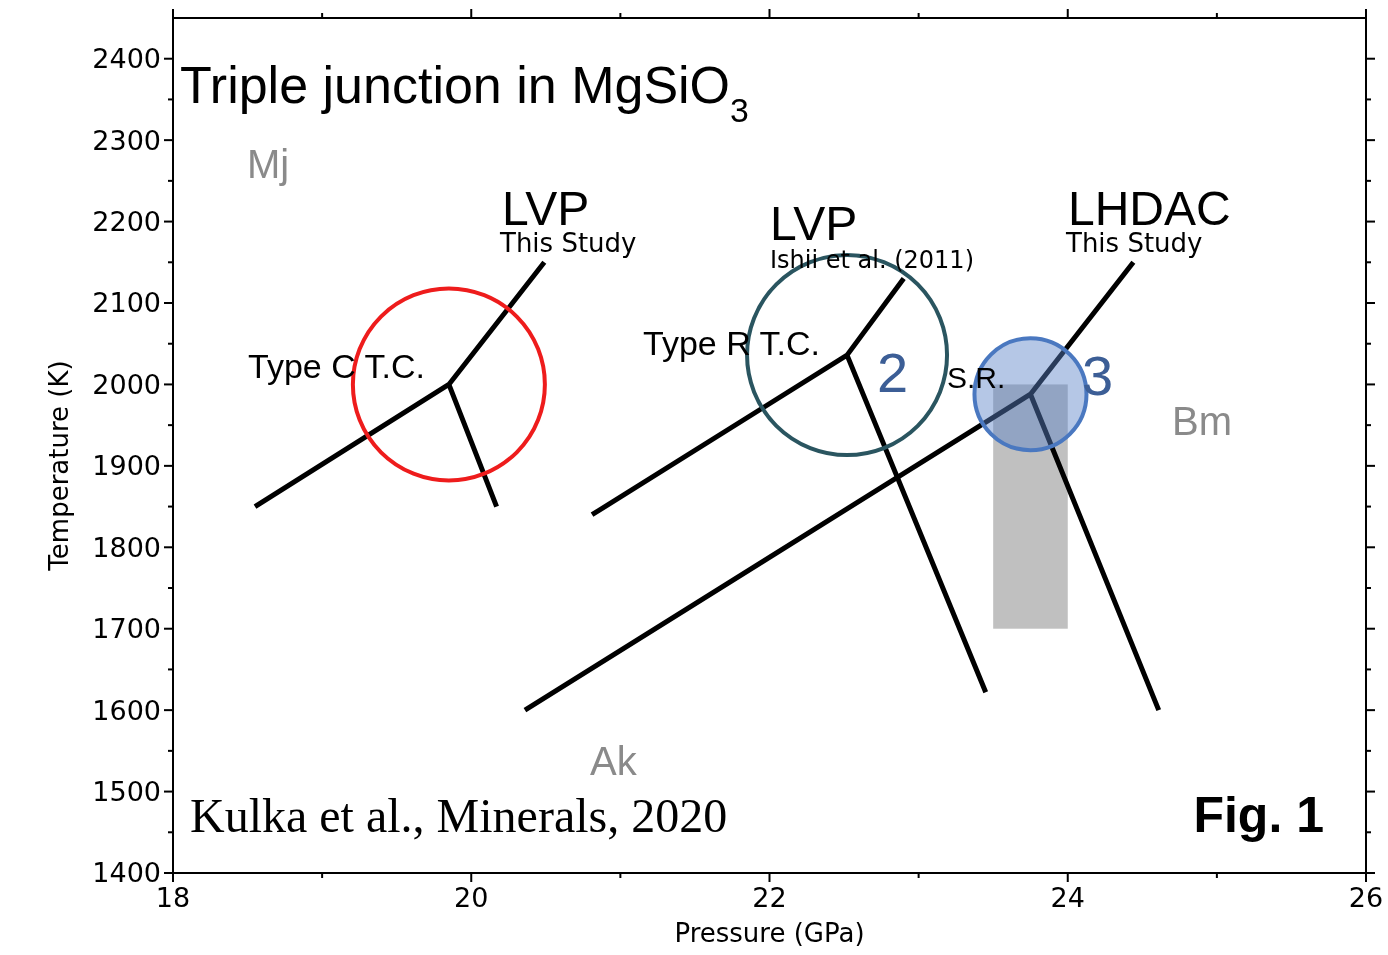  What do you see at coordinates (1258, 815) in the screenshot?
I see `annotation: Fig. 1` at bounding box center [1258, 815].